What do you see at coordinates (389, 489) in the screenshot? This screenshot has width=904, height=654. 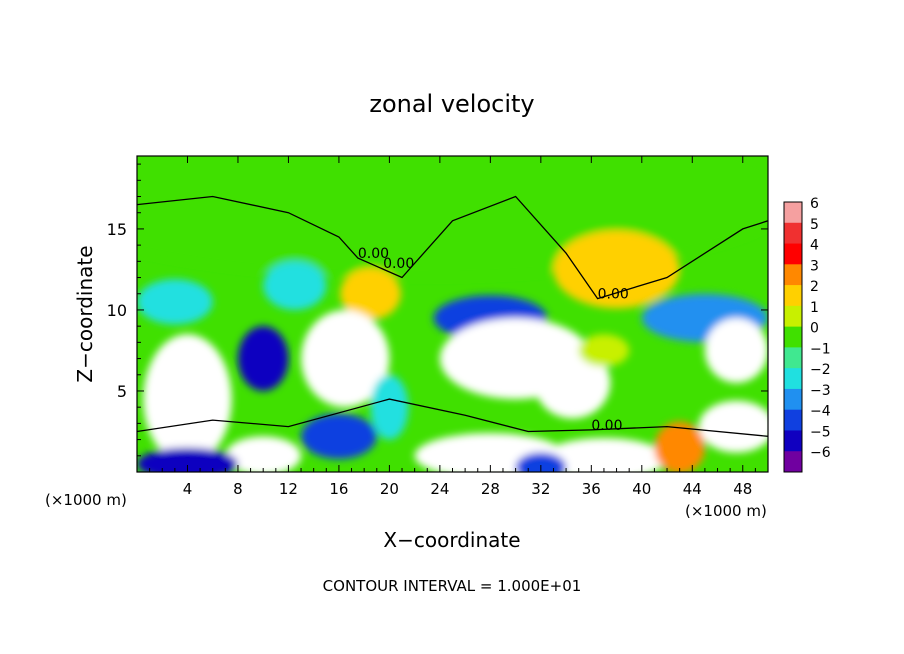 I see `x-tick-label-20: 20` at bounding box center [389, 489].